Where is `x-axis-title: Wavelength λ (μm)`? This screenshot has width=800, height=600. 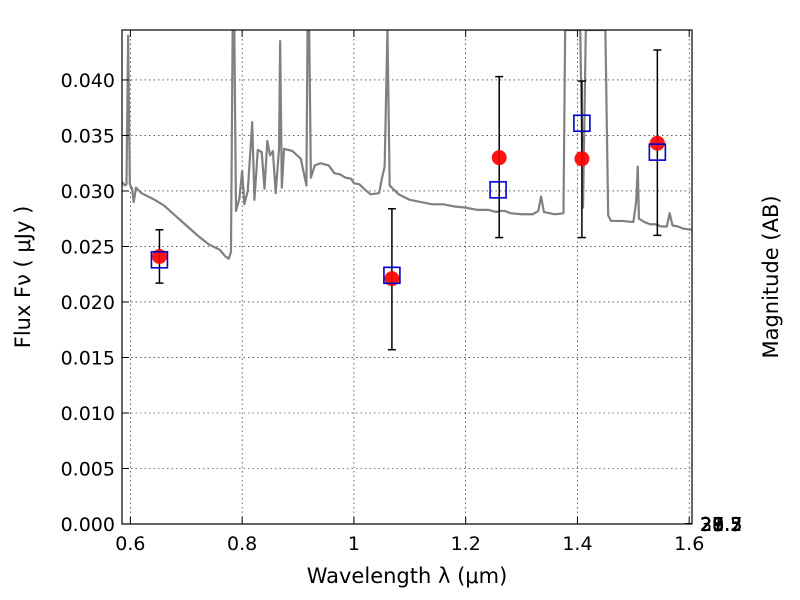
x-axis-title: Wavelength λ (μm) is located at coordinates (407, 576).